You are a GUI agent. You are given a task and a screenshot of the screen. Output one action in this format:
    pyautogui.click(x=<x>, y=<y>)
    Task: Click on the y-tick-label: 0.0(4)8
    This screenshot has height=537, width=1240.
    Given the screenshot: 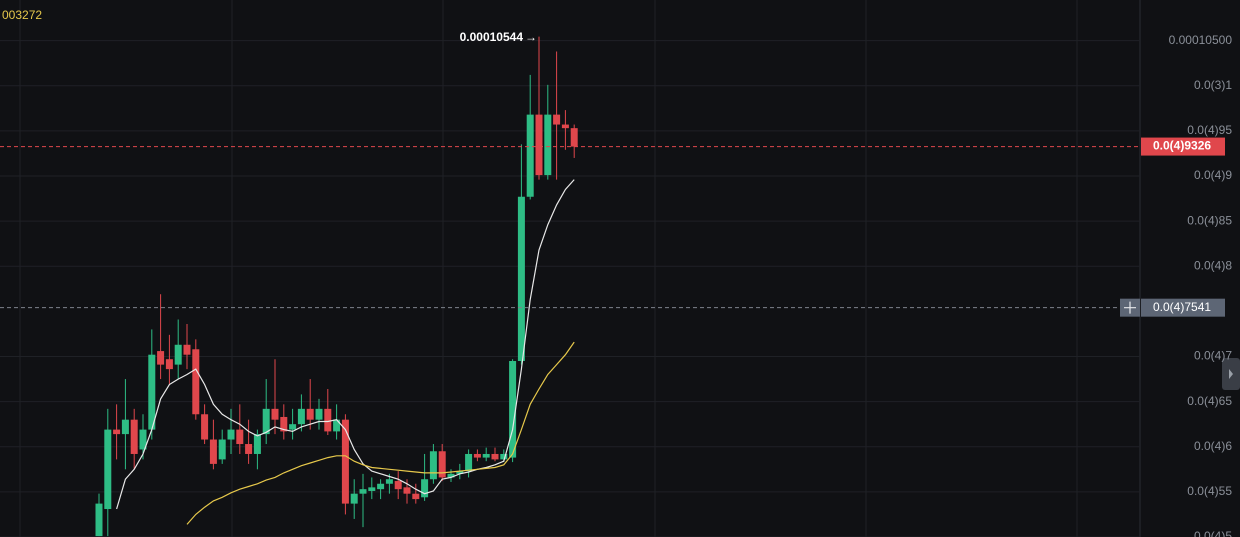 What is the action you would take?
    pyautogui.click(x=1213, y=265)
    